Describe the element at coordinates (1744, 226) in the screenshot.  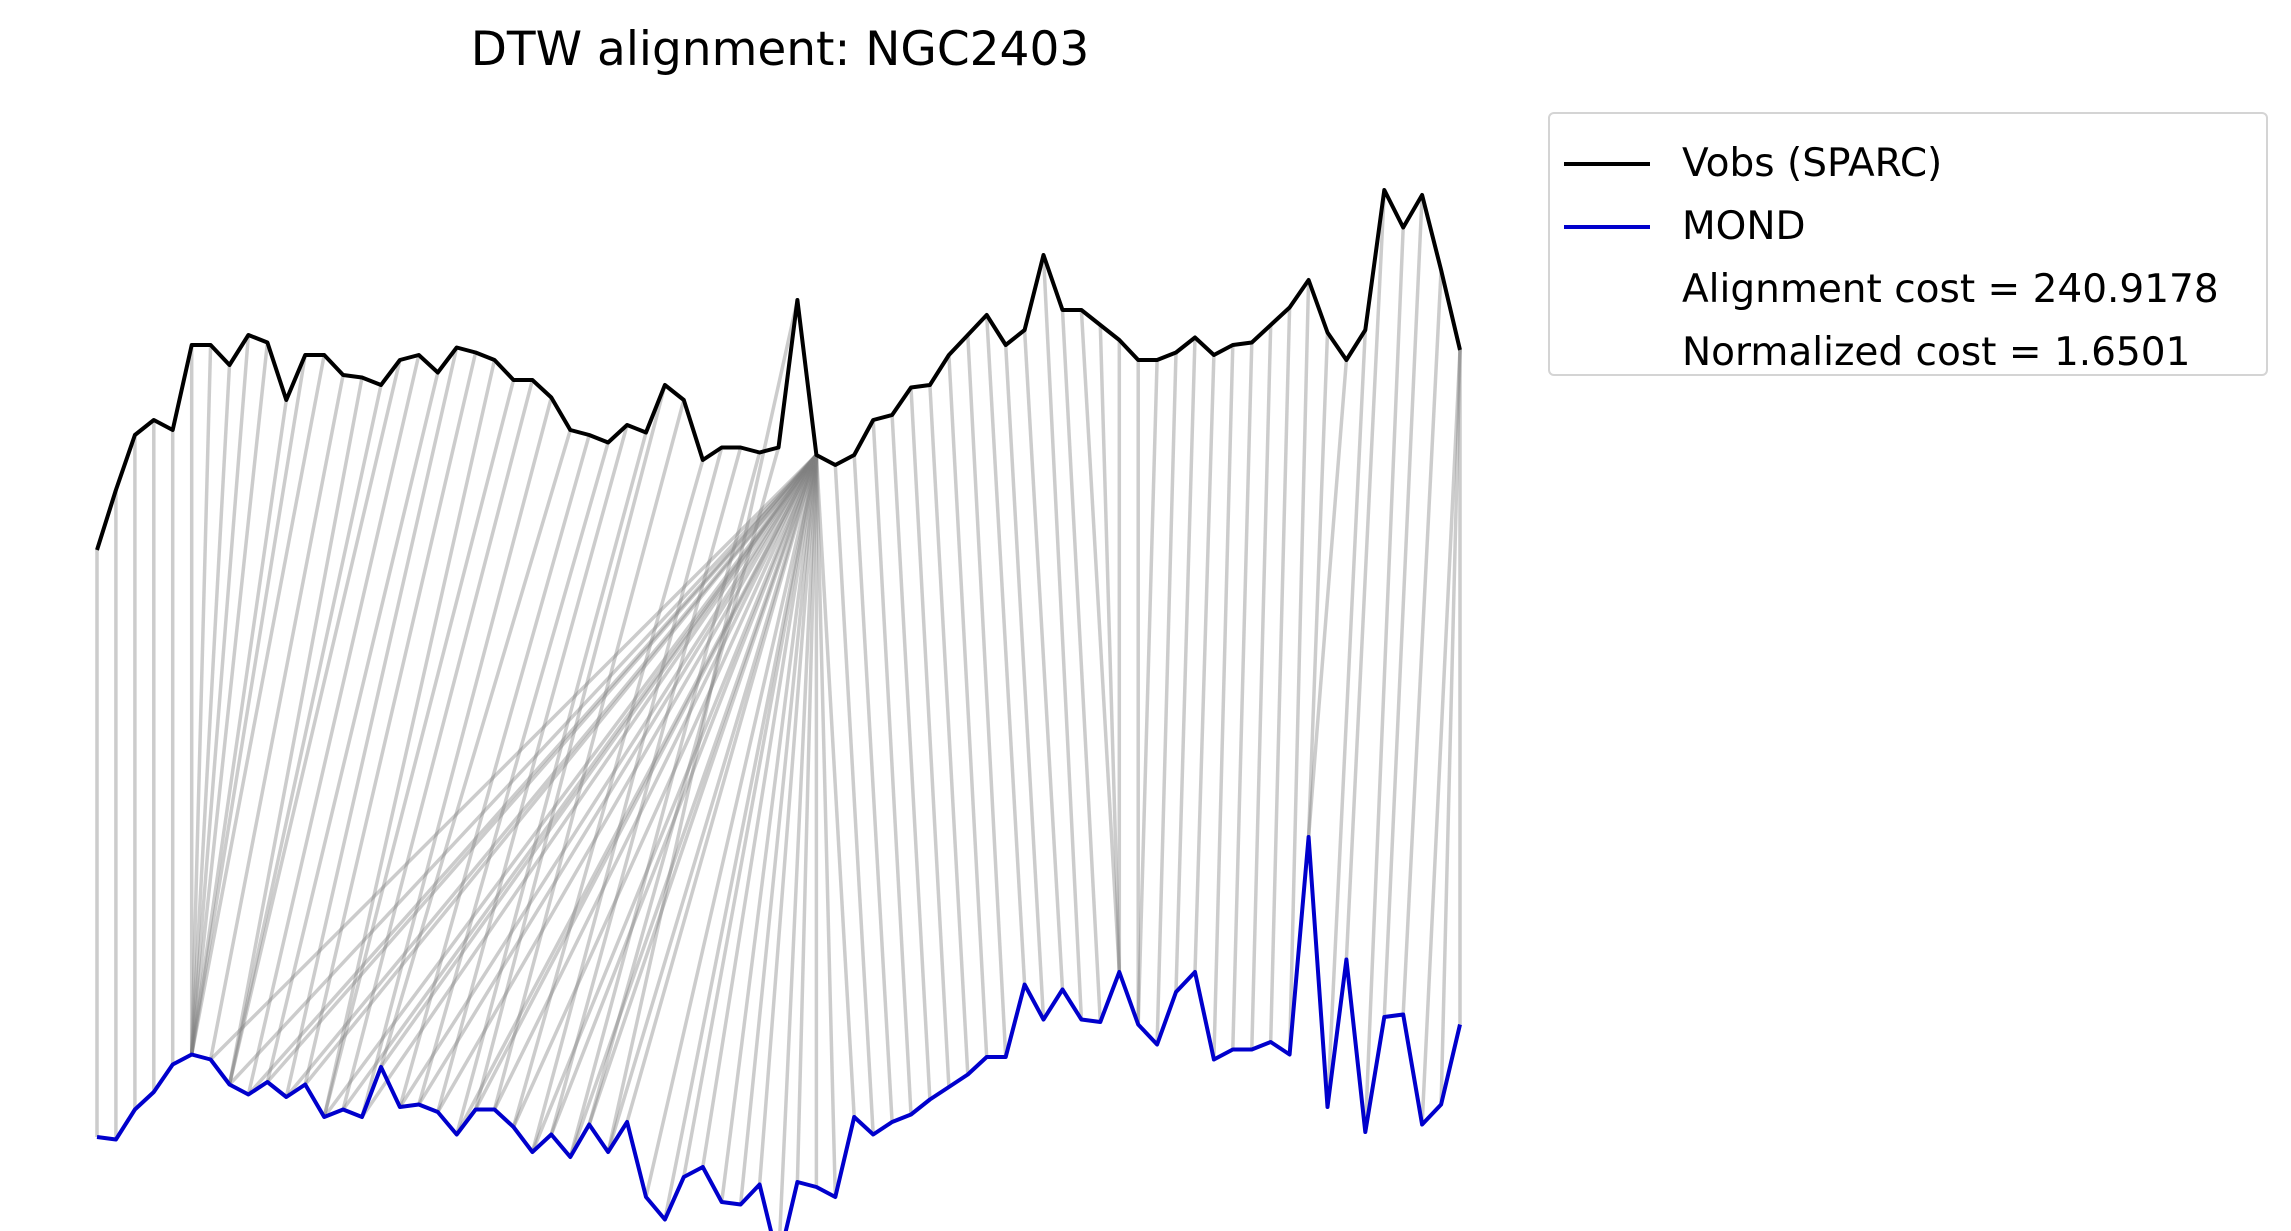
I see `mond-legend-label: MOND` at that location.